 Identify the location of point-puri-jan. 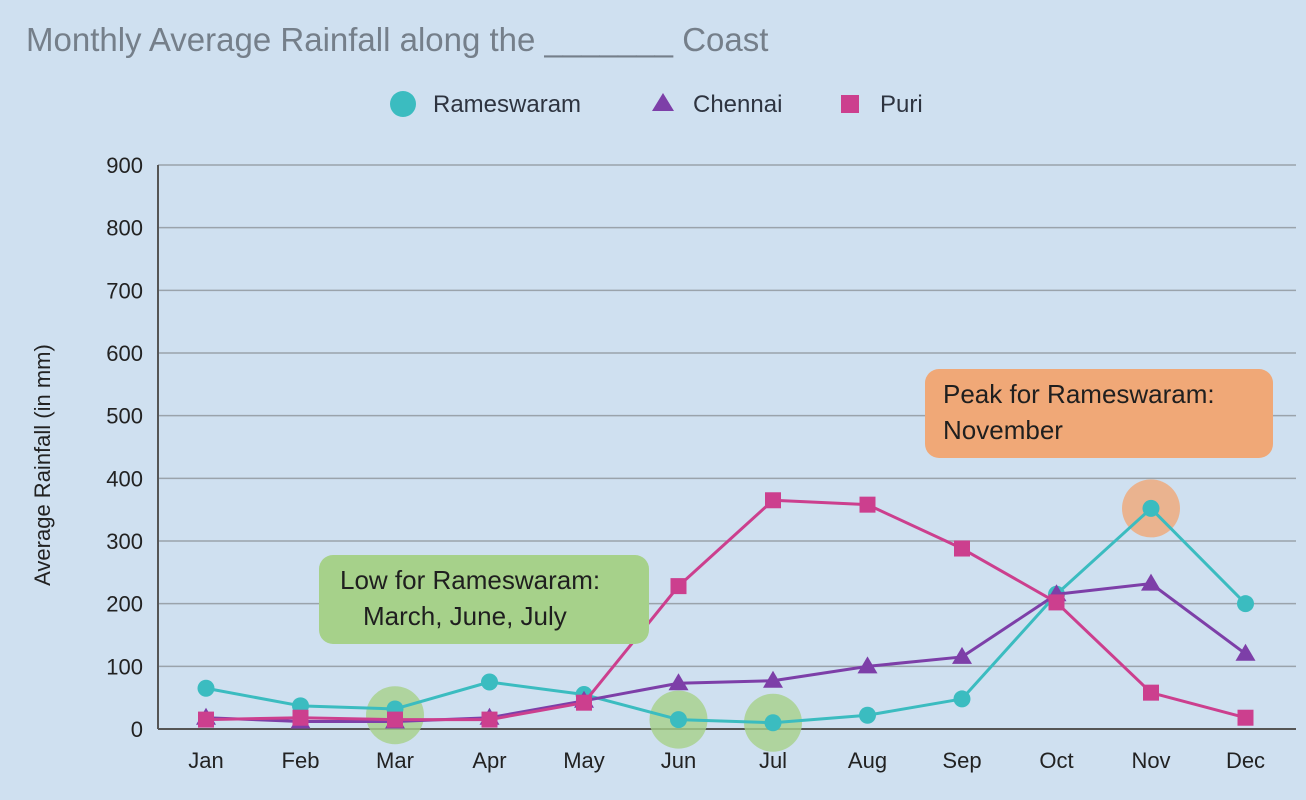
(206, 719).